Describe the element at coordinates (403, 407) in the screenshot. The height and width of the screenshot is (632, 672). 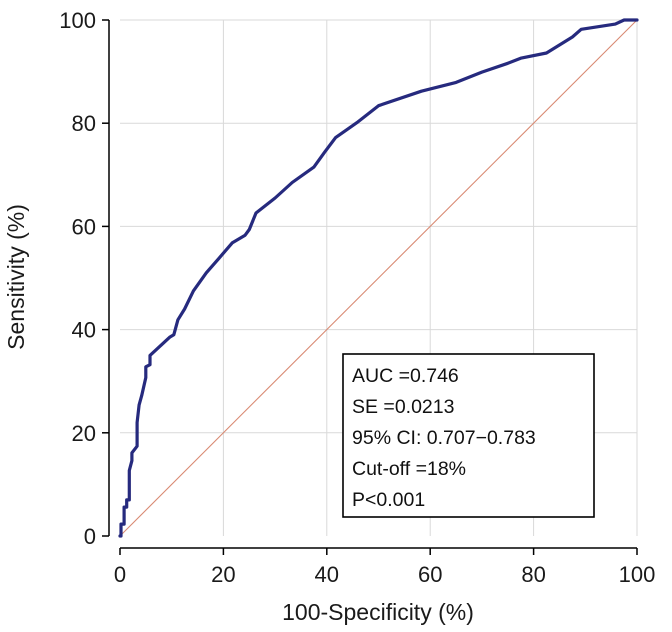
I see `stat-se: SE =0.0213` at that location.